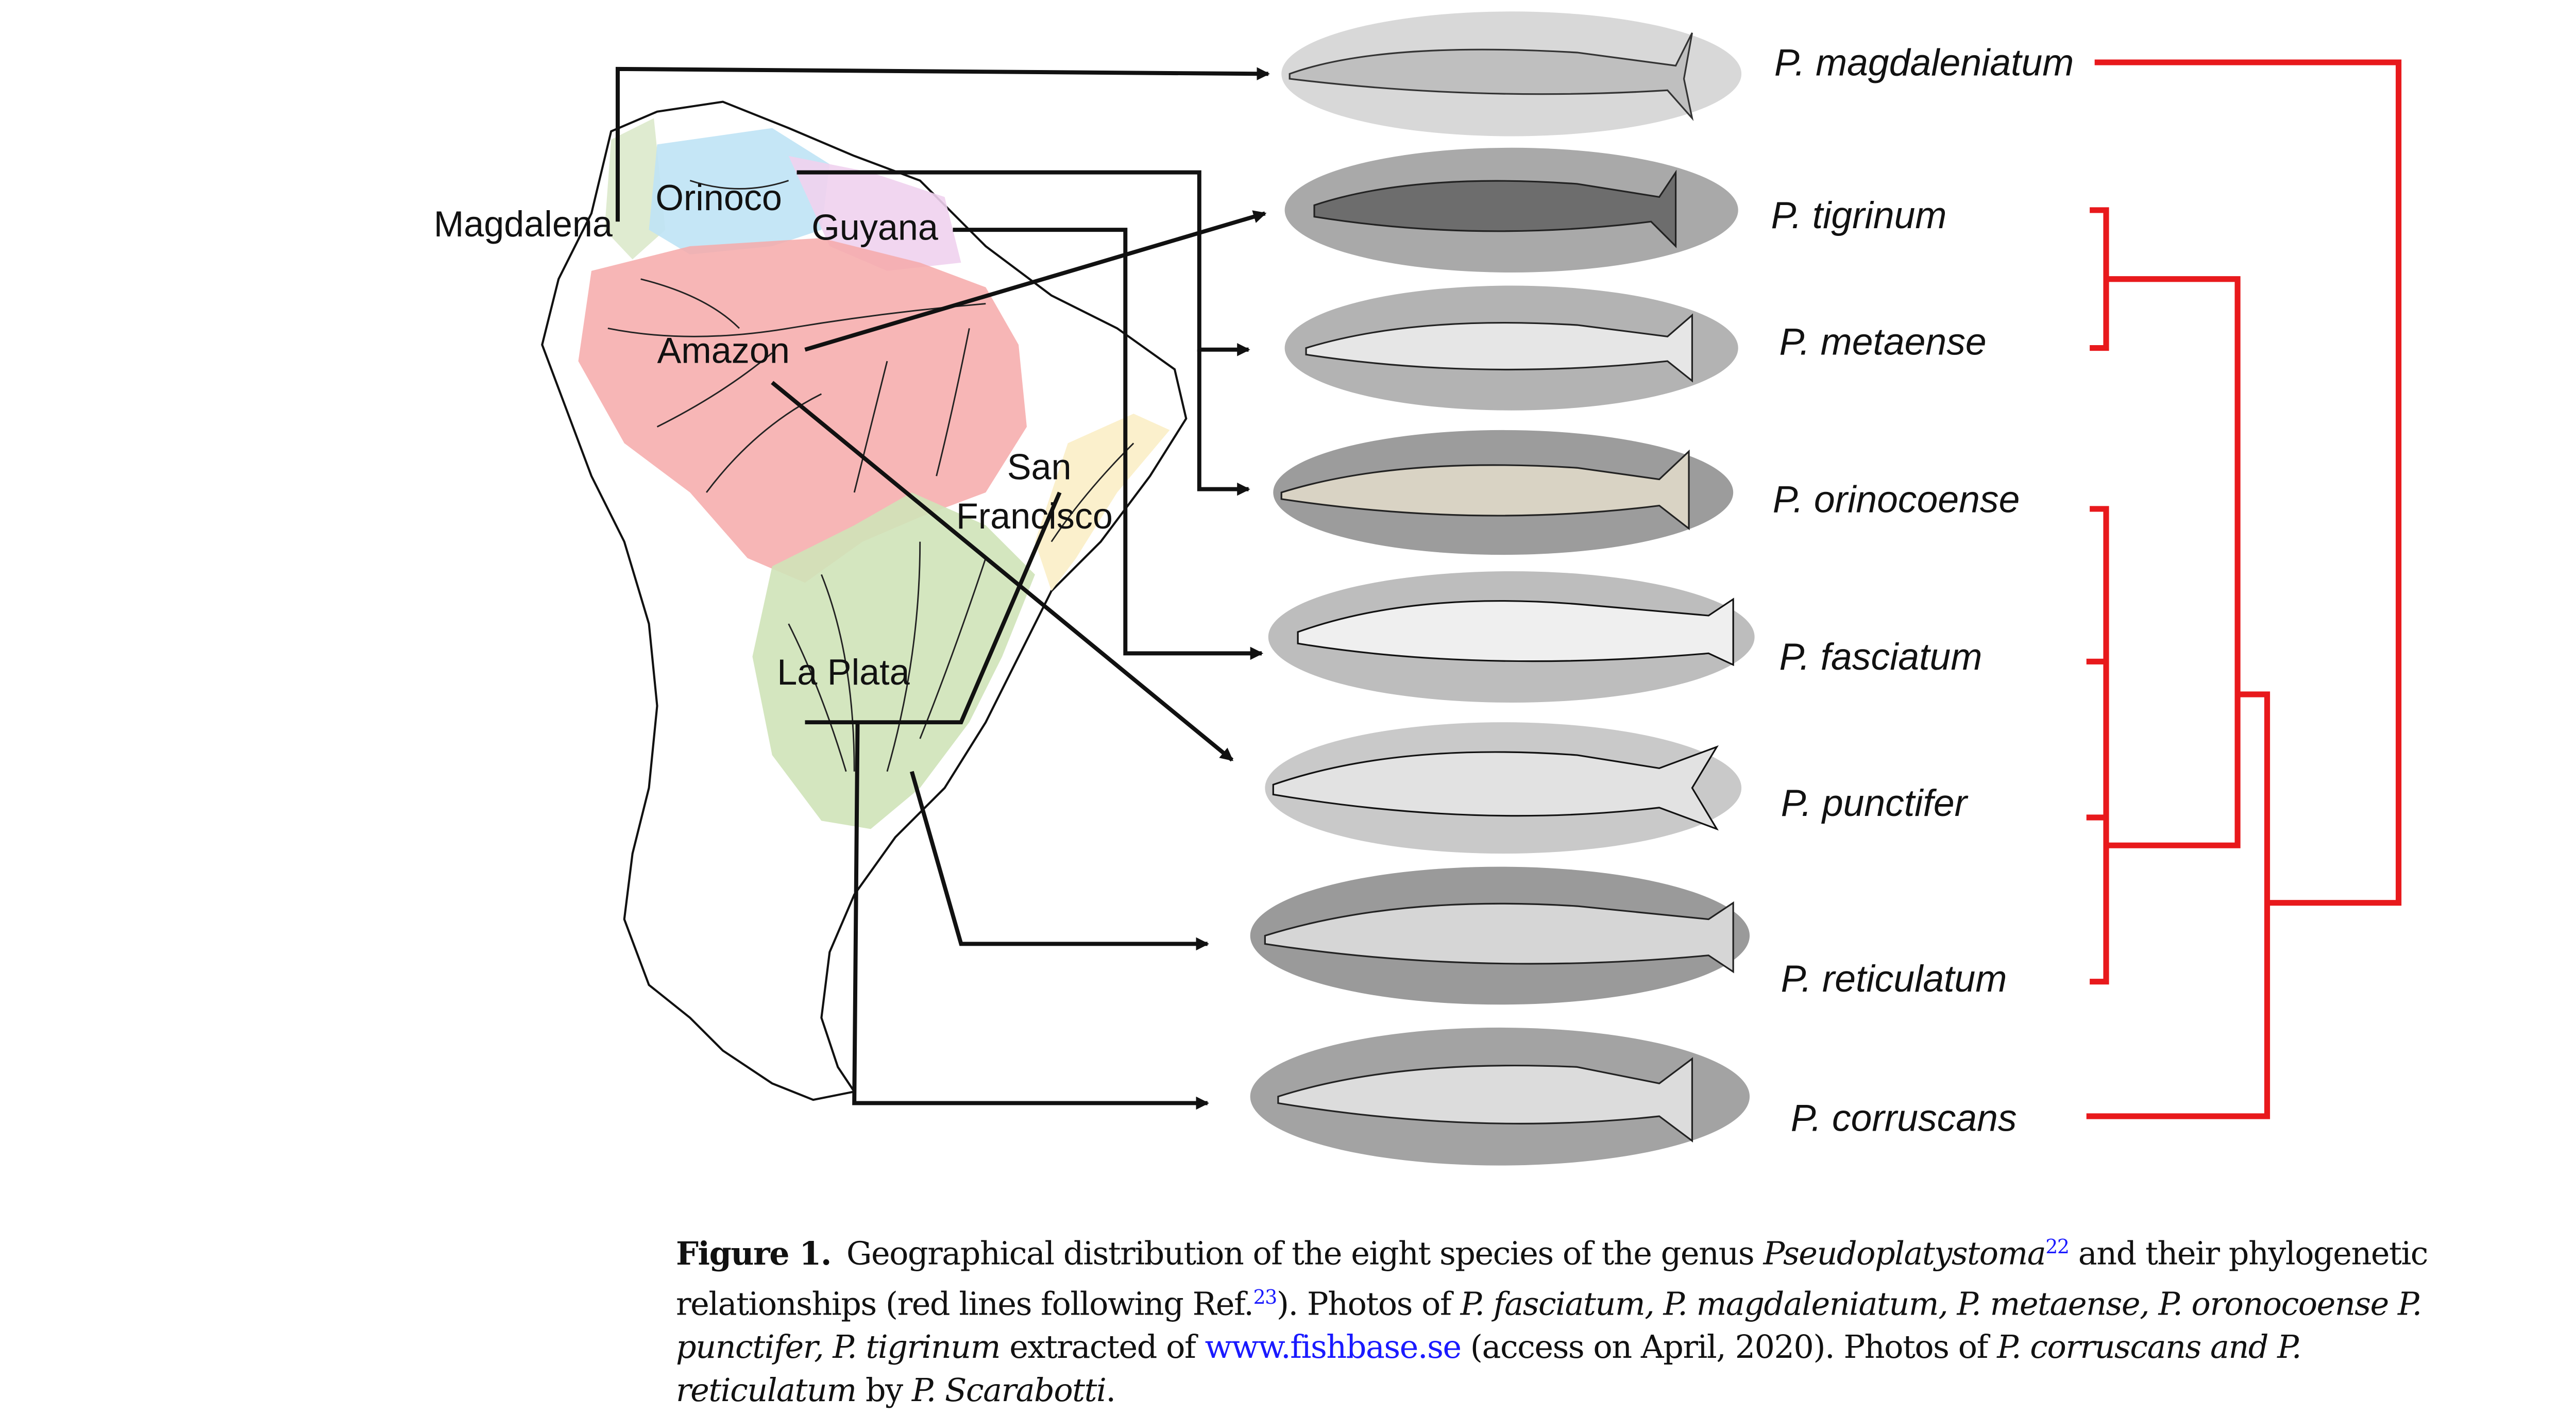 Image resolution: width=2576 pixels, height=1415 pixels. I want to click on fish-photo-metaense, so click(1511, 348).